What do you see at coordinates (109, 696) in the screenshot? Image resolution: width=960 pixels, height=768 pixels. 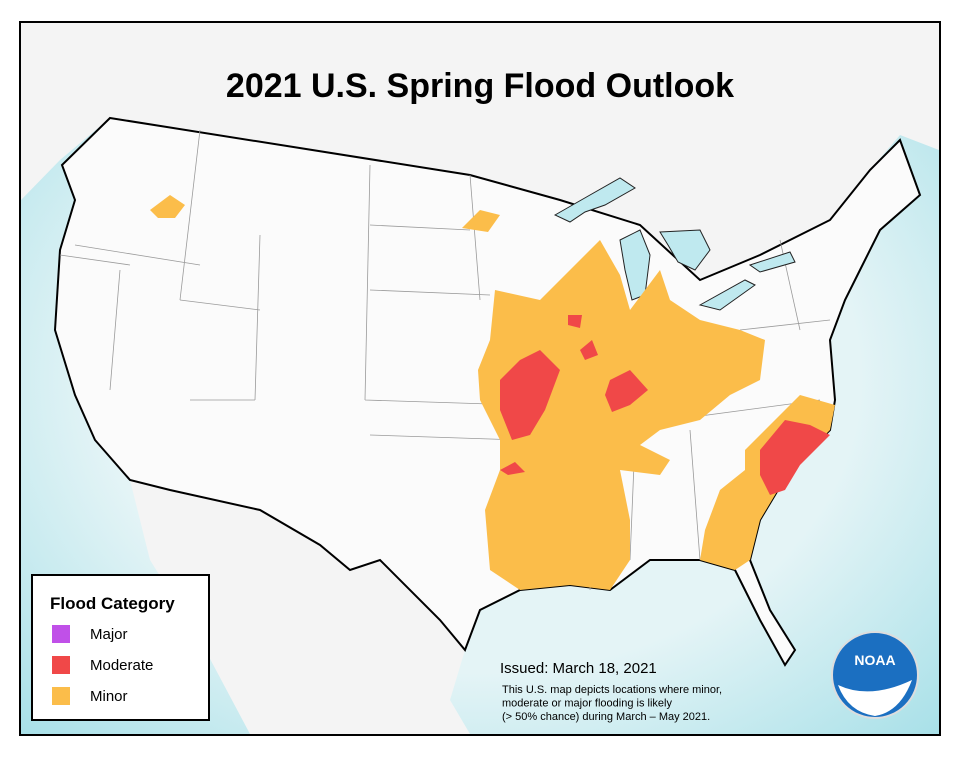 I see `legend-label: Minor` at bounding box center [109, 696].